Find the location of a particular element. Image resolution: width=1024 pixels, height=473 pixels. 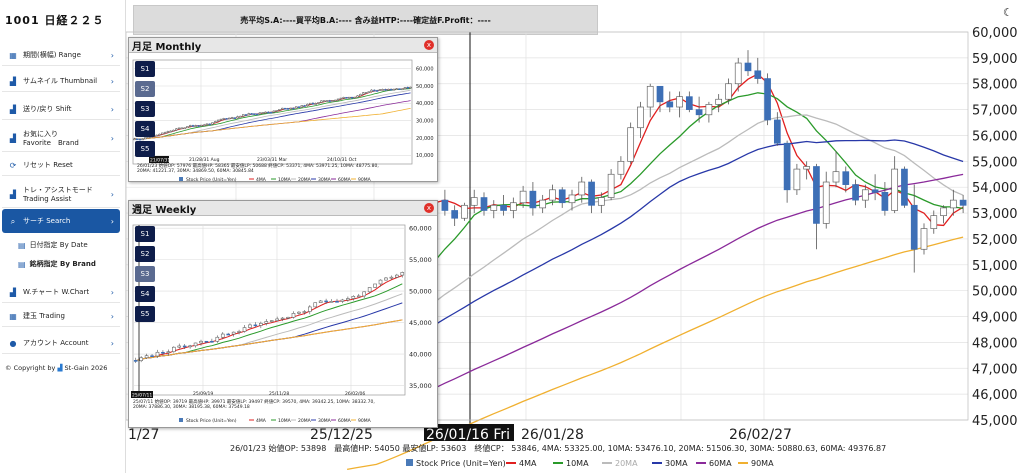

monthly-cursor-box is located at coordinates (159, 159).